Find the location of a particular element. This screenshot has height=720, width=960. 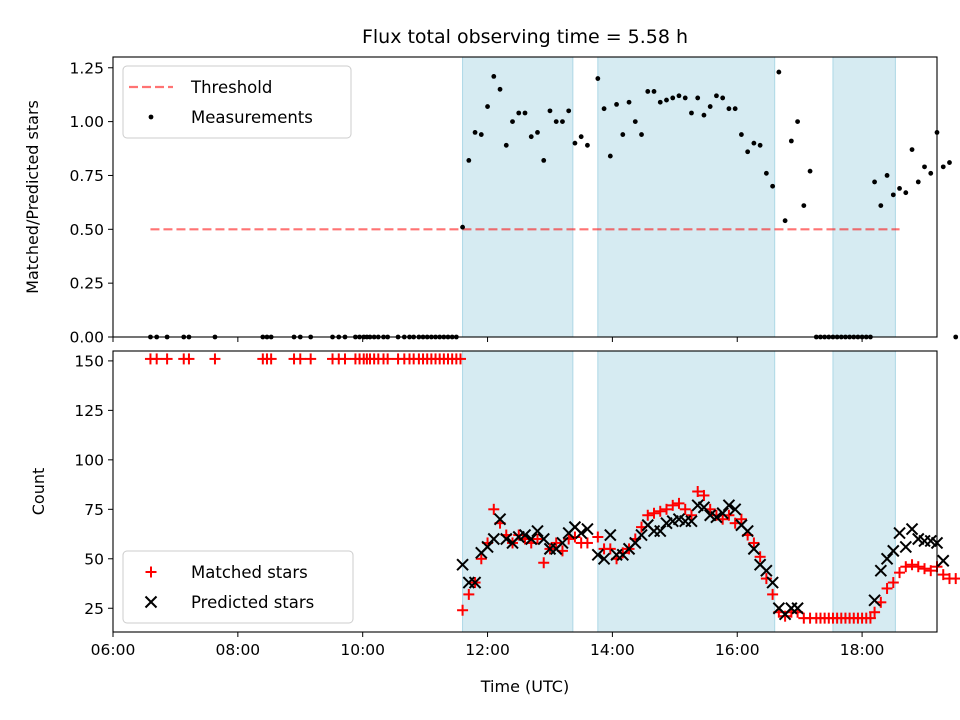

y-tick-label: 25 is located at coordinates (94, 609).